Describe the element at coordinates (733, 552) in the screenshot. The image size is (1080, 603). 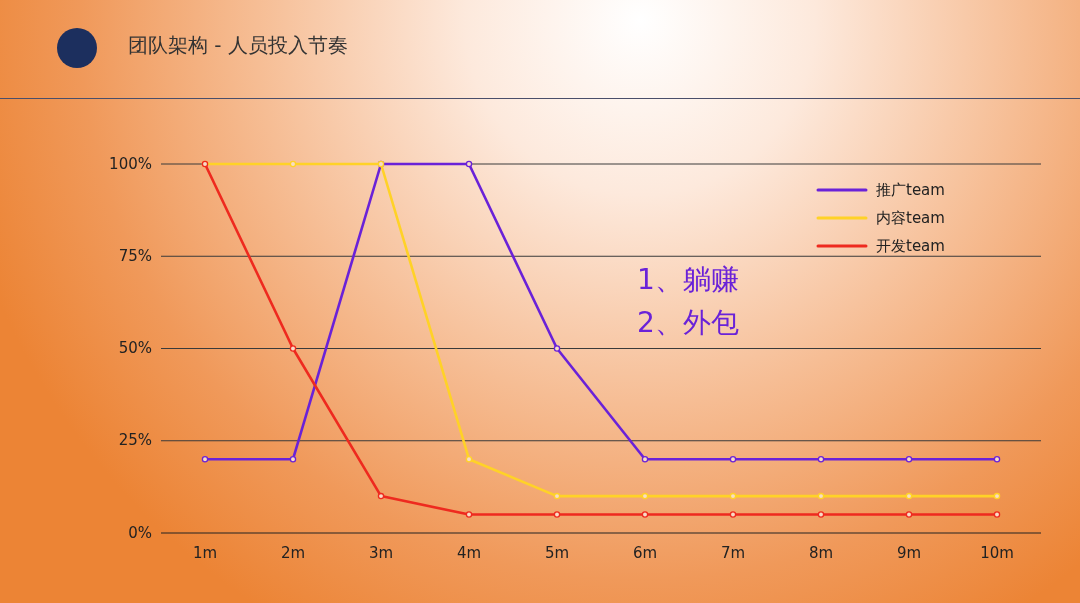
I see `x-tick-label: 7m` at that location.